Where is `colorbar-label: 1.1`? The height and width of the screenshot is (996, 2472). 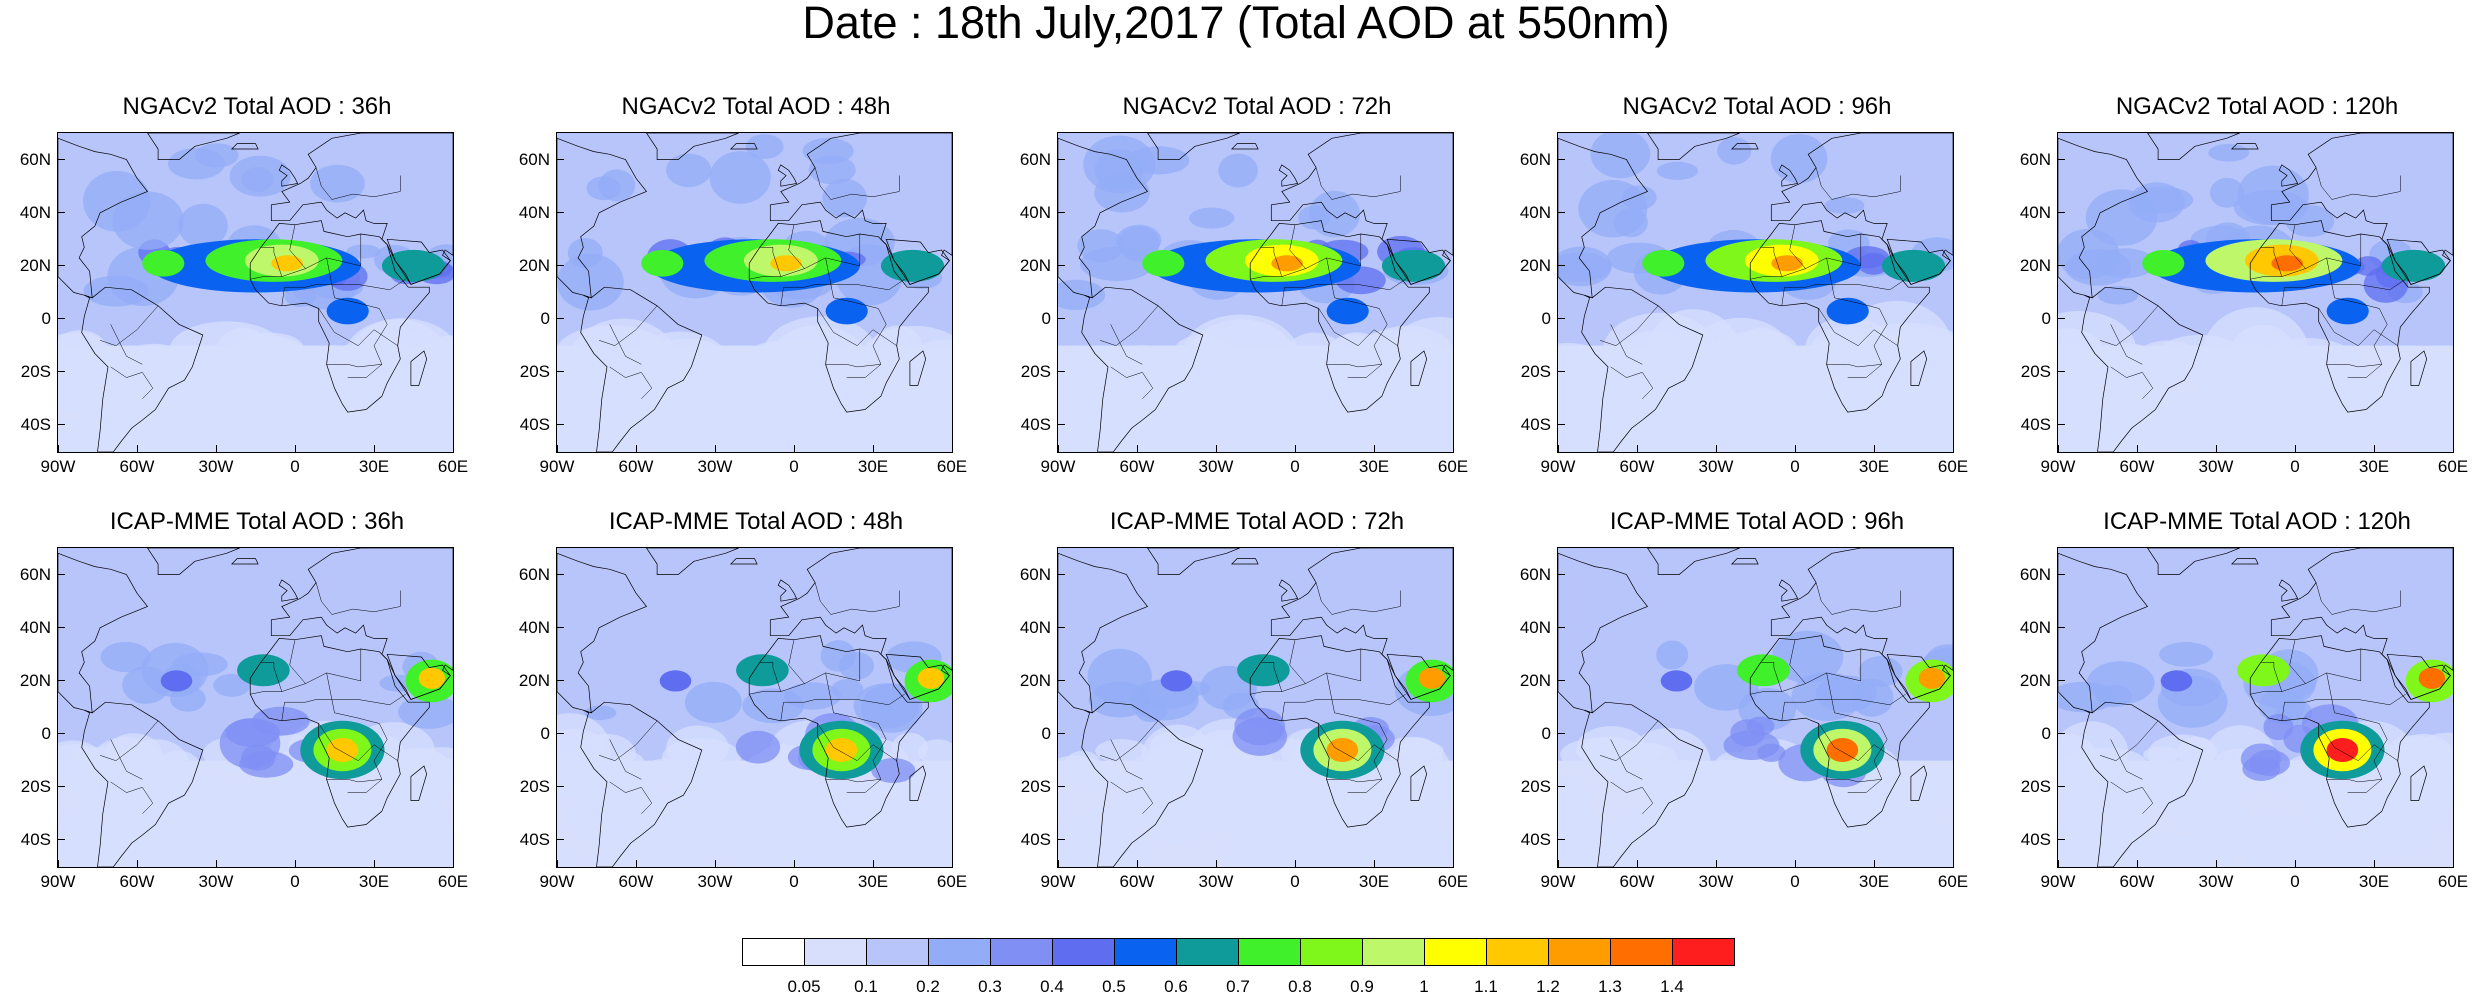
colorbar-label: 1.1 is located at coordinates (1486, 986).